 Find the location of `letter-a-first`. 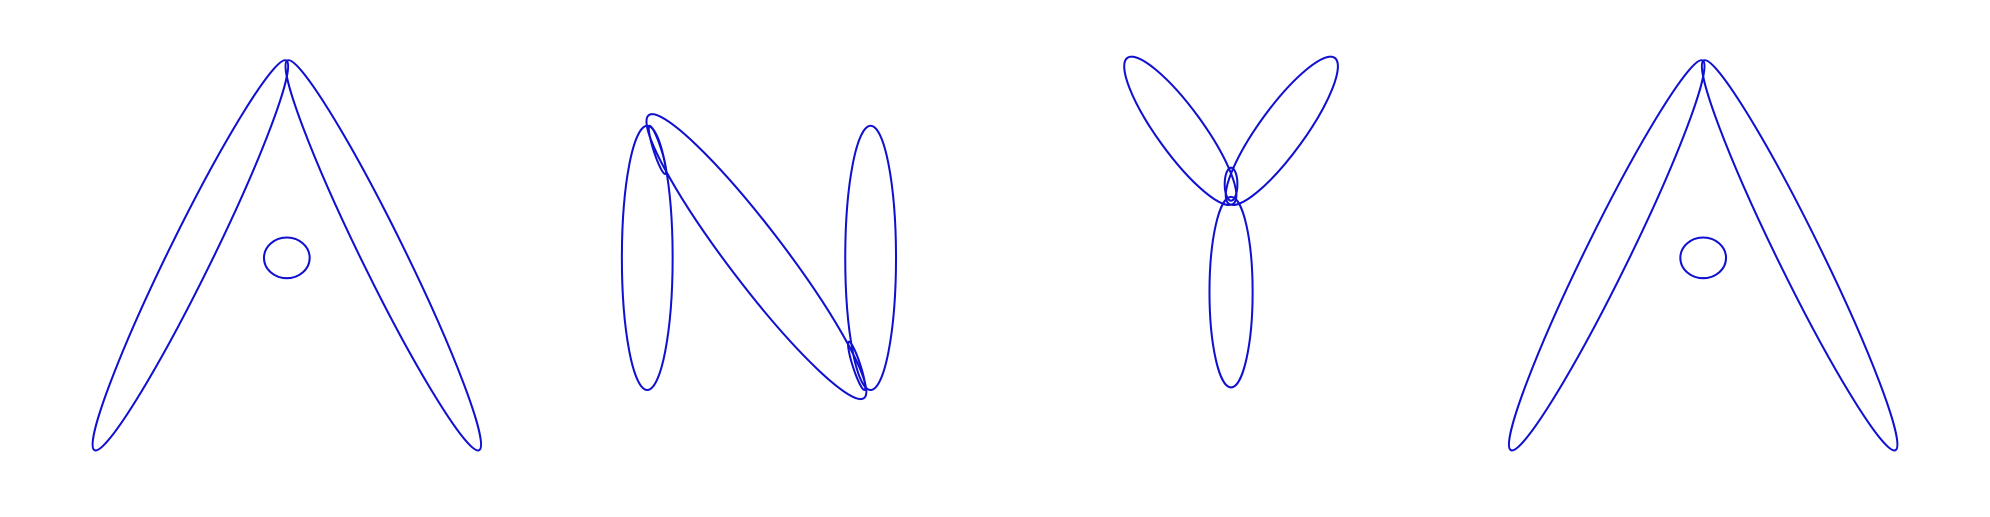

letter-a-first is located at coordinates (287, 255).